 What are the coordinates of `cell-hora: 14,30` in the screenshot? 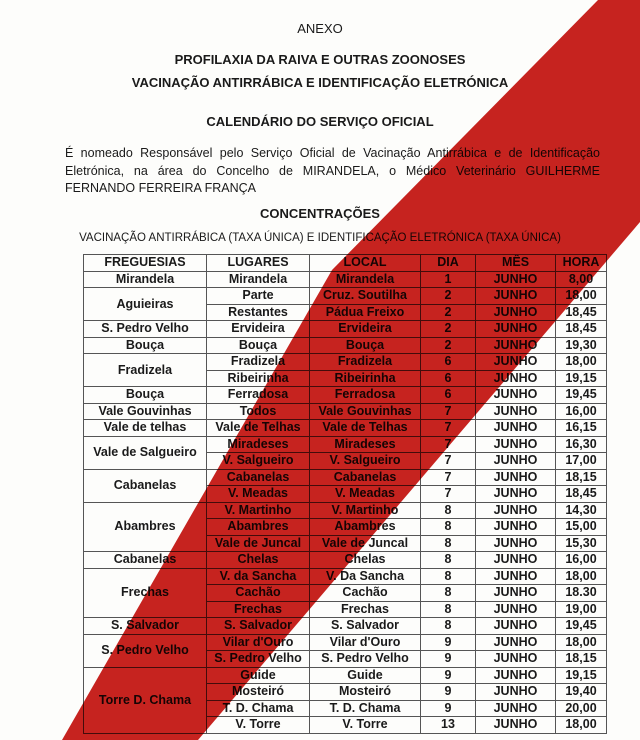 It's located at (581, 510).